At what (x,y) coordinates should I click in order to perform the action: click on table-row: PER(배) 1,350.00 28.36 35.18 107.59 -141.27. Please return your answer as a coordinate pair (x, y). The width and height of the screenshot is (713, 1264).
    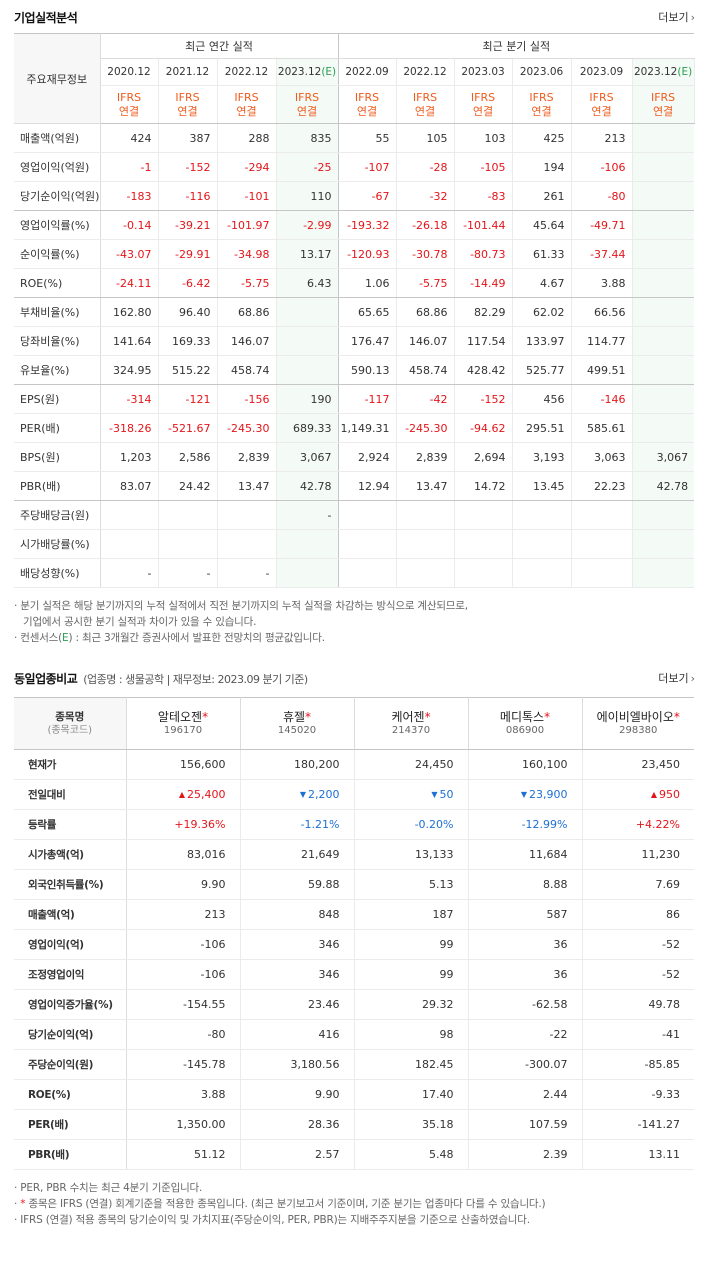
    Looking at the image, I should click on (354, 1124).